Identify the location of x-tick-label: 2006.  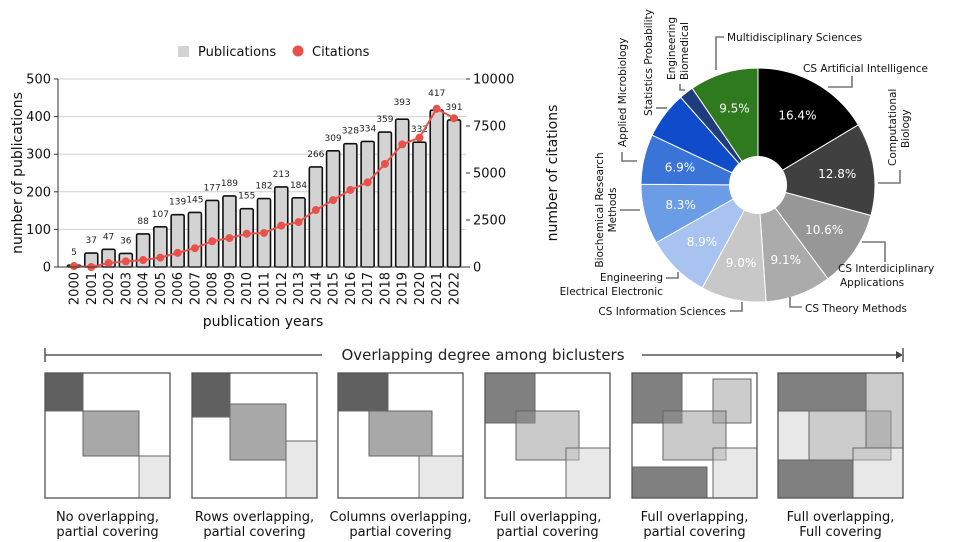
(178, 288).